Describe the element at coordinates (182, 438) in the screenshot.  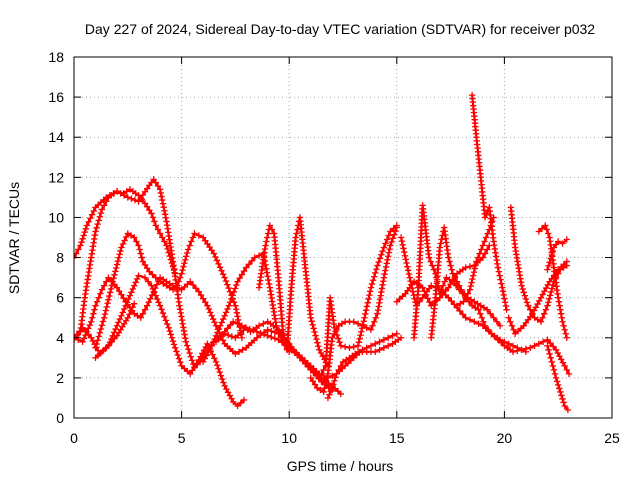
I see `x-tick-label: 5` at that location.